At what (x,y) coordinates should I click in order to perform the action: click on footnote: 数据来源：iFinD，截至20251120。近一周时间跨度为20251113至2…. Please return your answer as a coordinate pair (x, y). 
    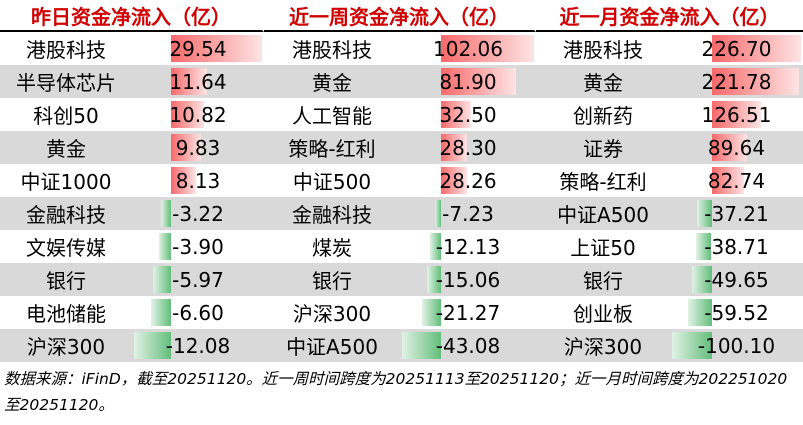
    Looking at the image, I should click on (396, 392).